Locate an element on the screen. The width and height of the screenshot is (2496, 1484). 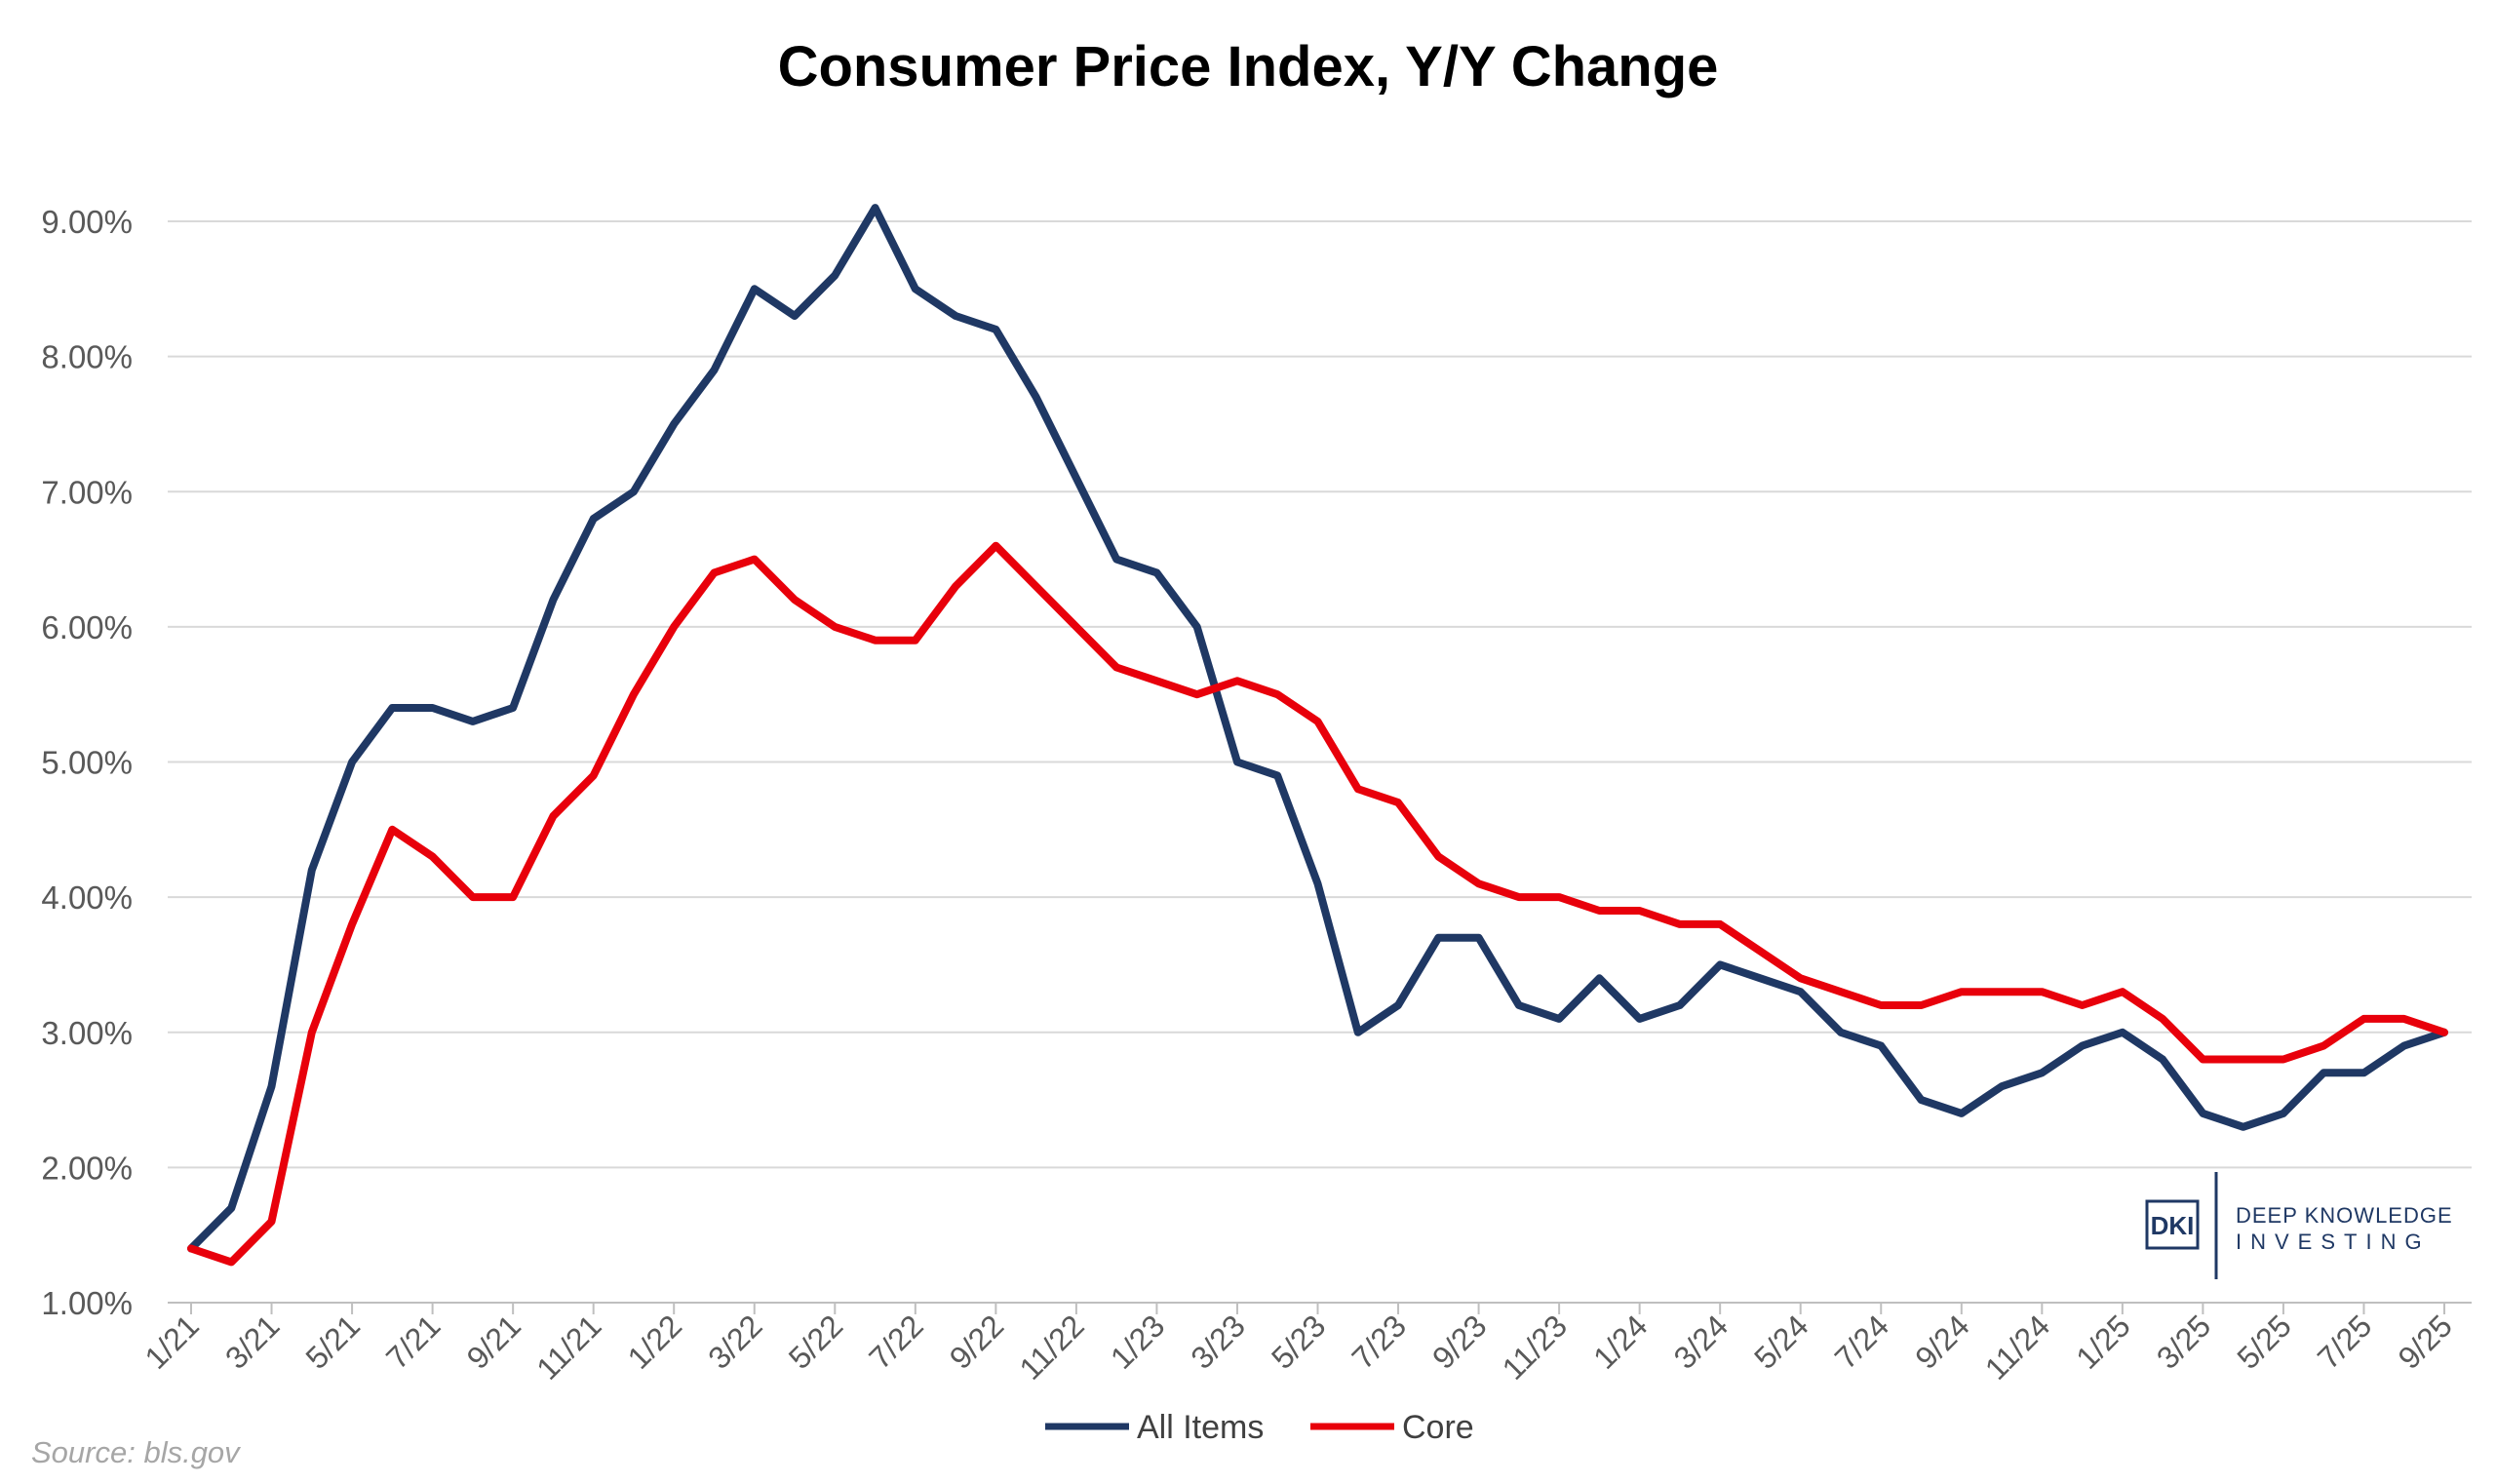
x-tick-label: 3/23 is located at coordinates (1217, 1341).